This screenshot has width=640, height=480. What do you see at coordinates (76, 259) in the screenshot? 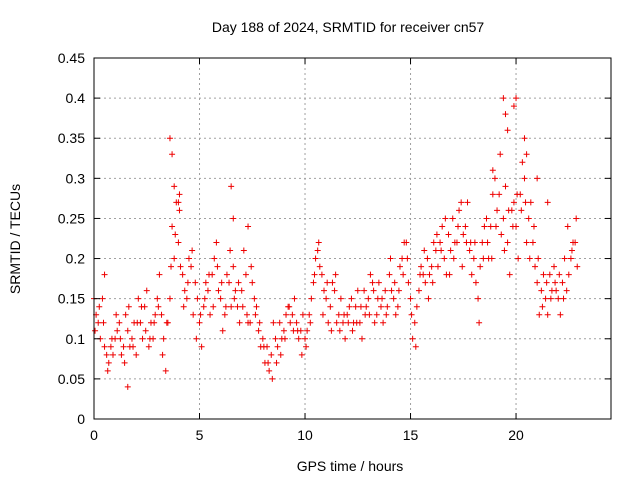
I see `y-tick-label: 0.2` at bounding box center [76, 259].